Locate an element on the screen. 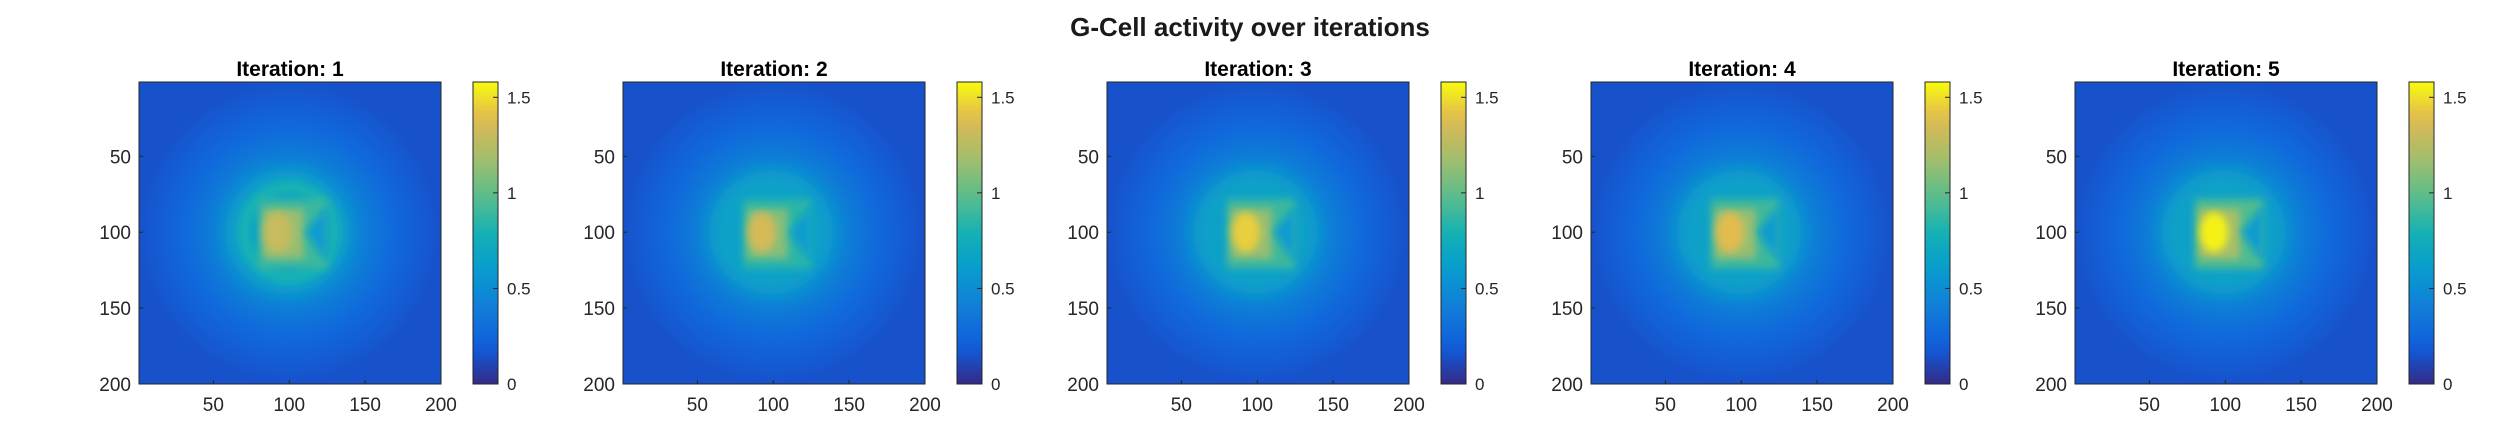 This screenshot has width=2500, height=422. panel-title: Iteration: 2 is located at coordinates (773, 69).